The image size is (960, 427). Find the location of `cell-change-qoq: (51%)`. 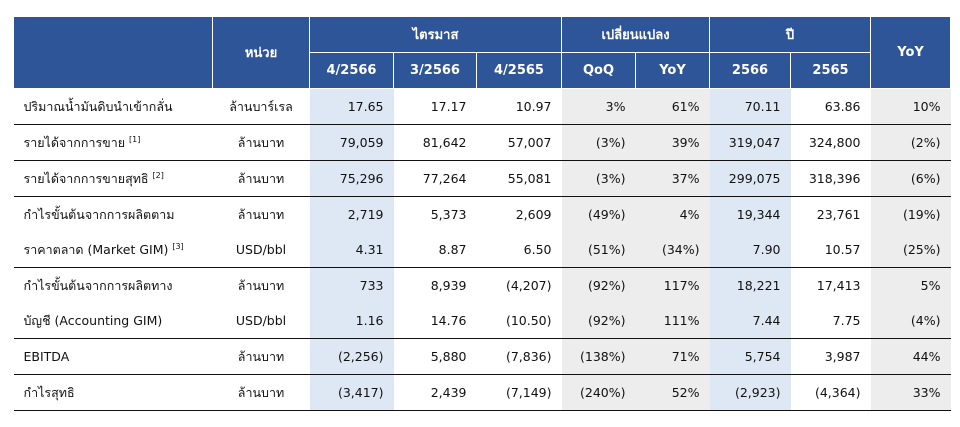

cell-change-qoq: (51%) is located at coordinates (598, 250).